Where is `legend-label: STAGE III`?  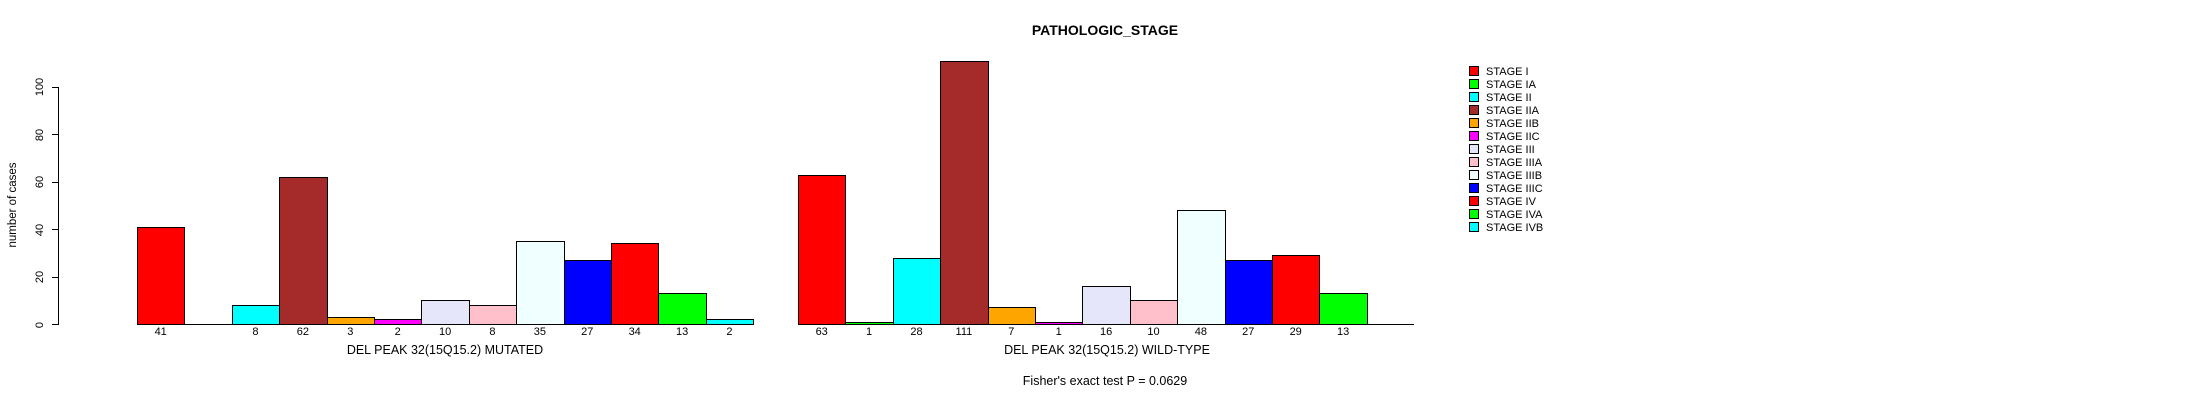
legend-label: STAGE III is located at coordinates (1510, 150).